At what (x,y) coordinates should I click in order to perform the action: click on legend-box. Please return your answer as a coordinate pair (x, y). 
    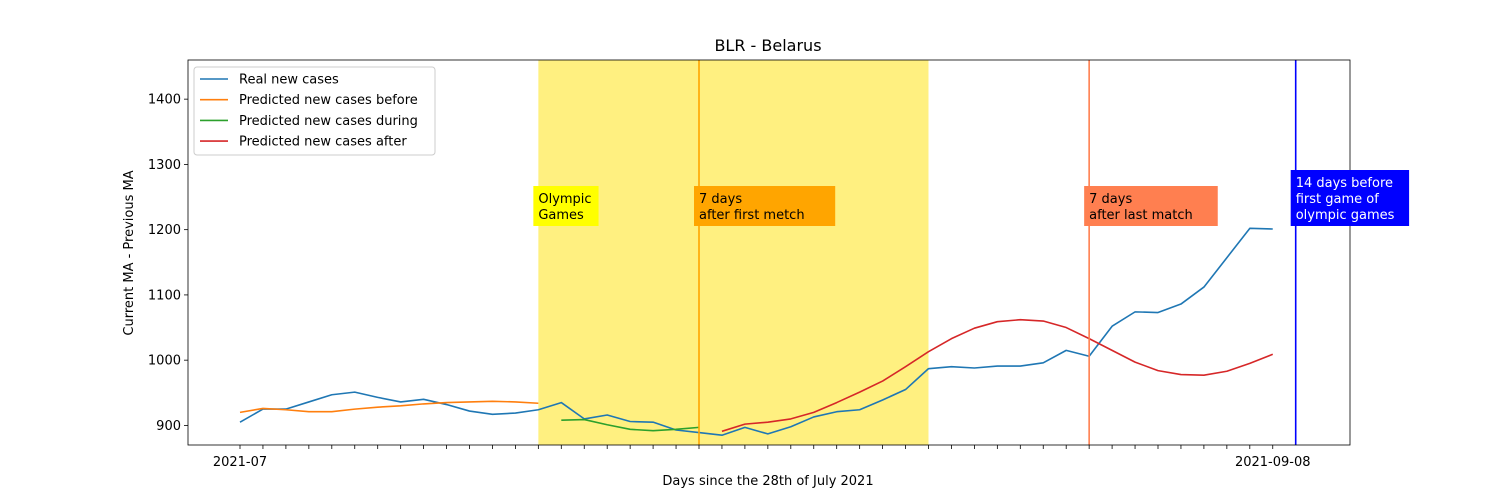
    Looking at the image, I should click on (314, 111).